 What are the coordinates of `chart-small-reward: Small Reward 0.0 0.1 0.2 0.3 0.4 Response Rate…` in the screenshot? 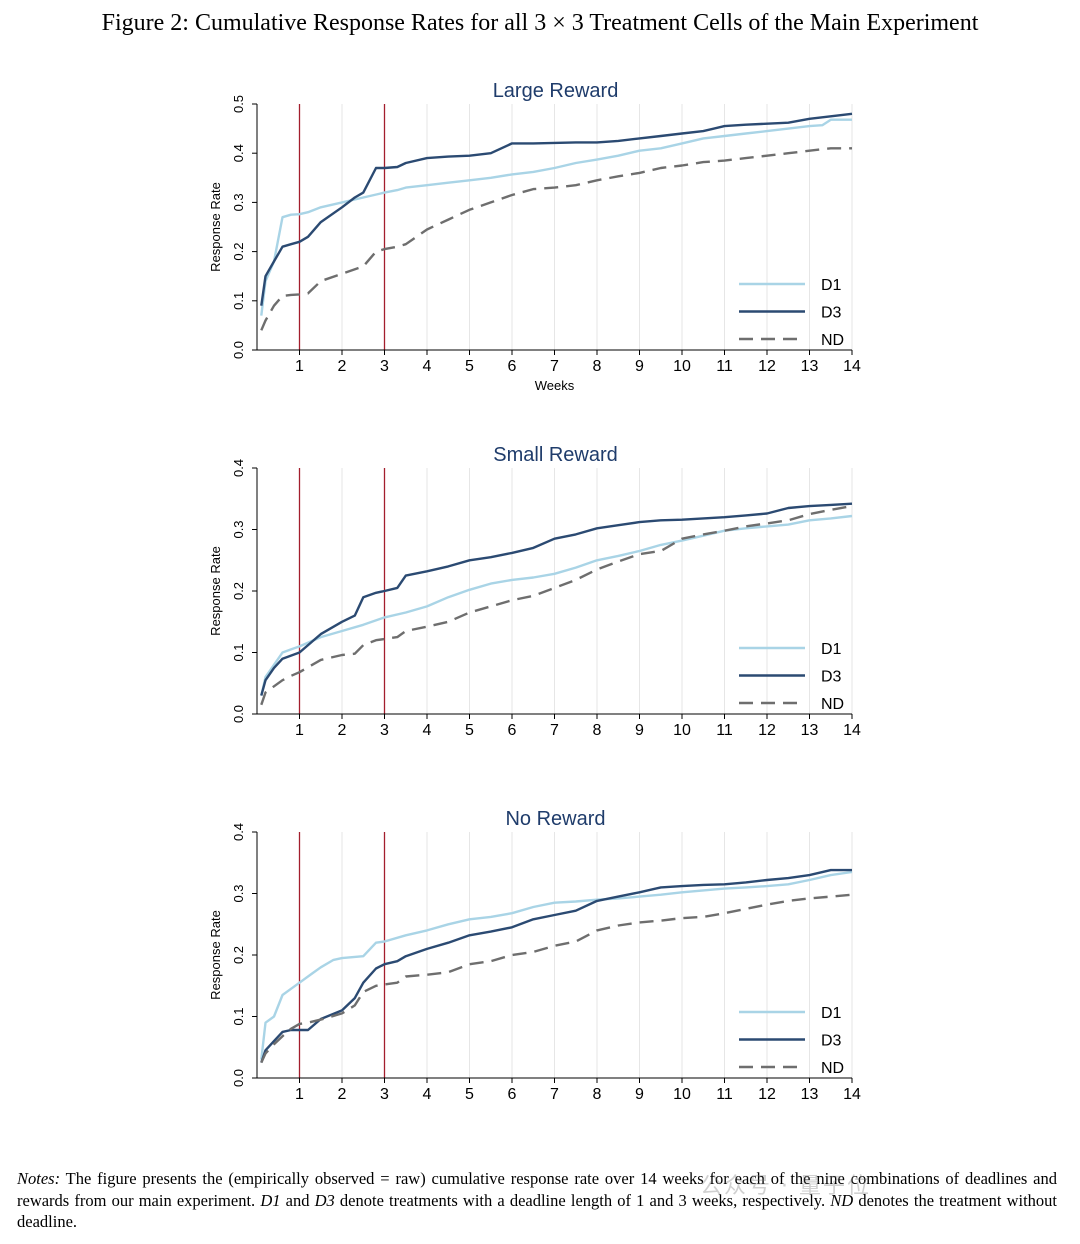 It's located at (534, 591).